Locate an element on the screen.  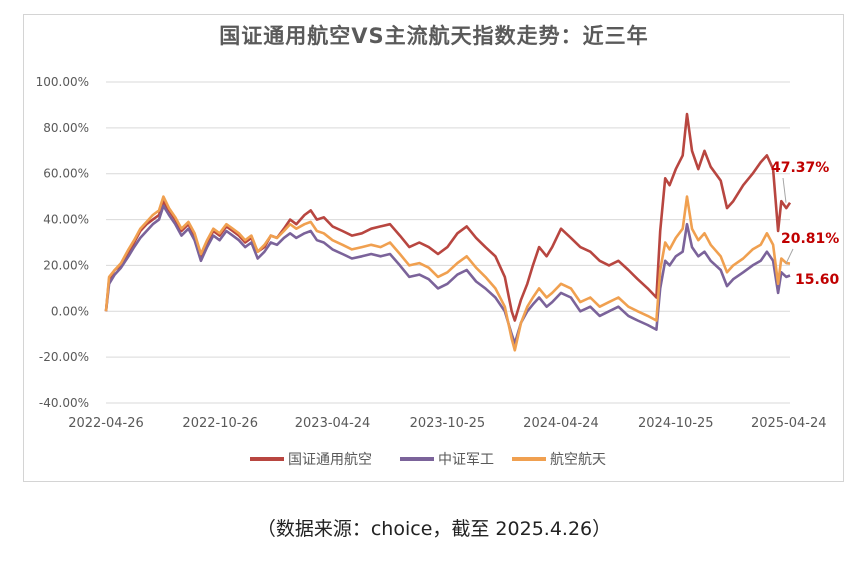
x-tick-label: 2024-04-24 is located at coordinates (561, 423).